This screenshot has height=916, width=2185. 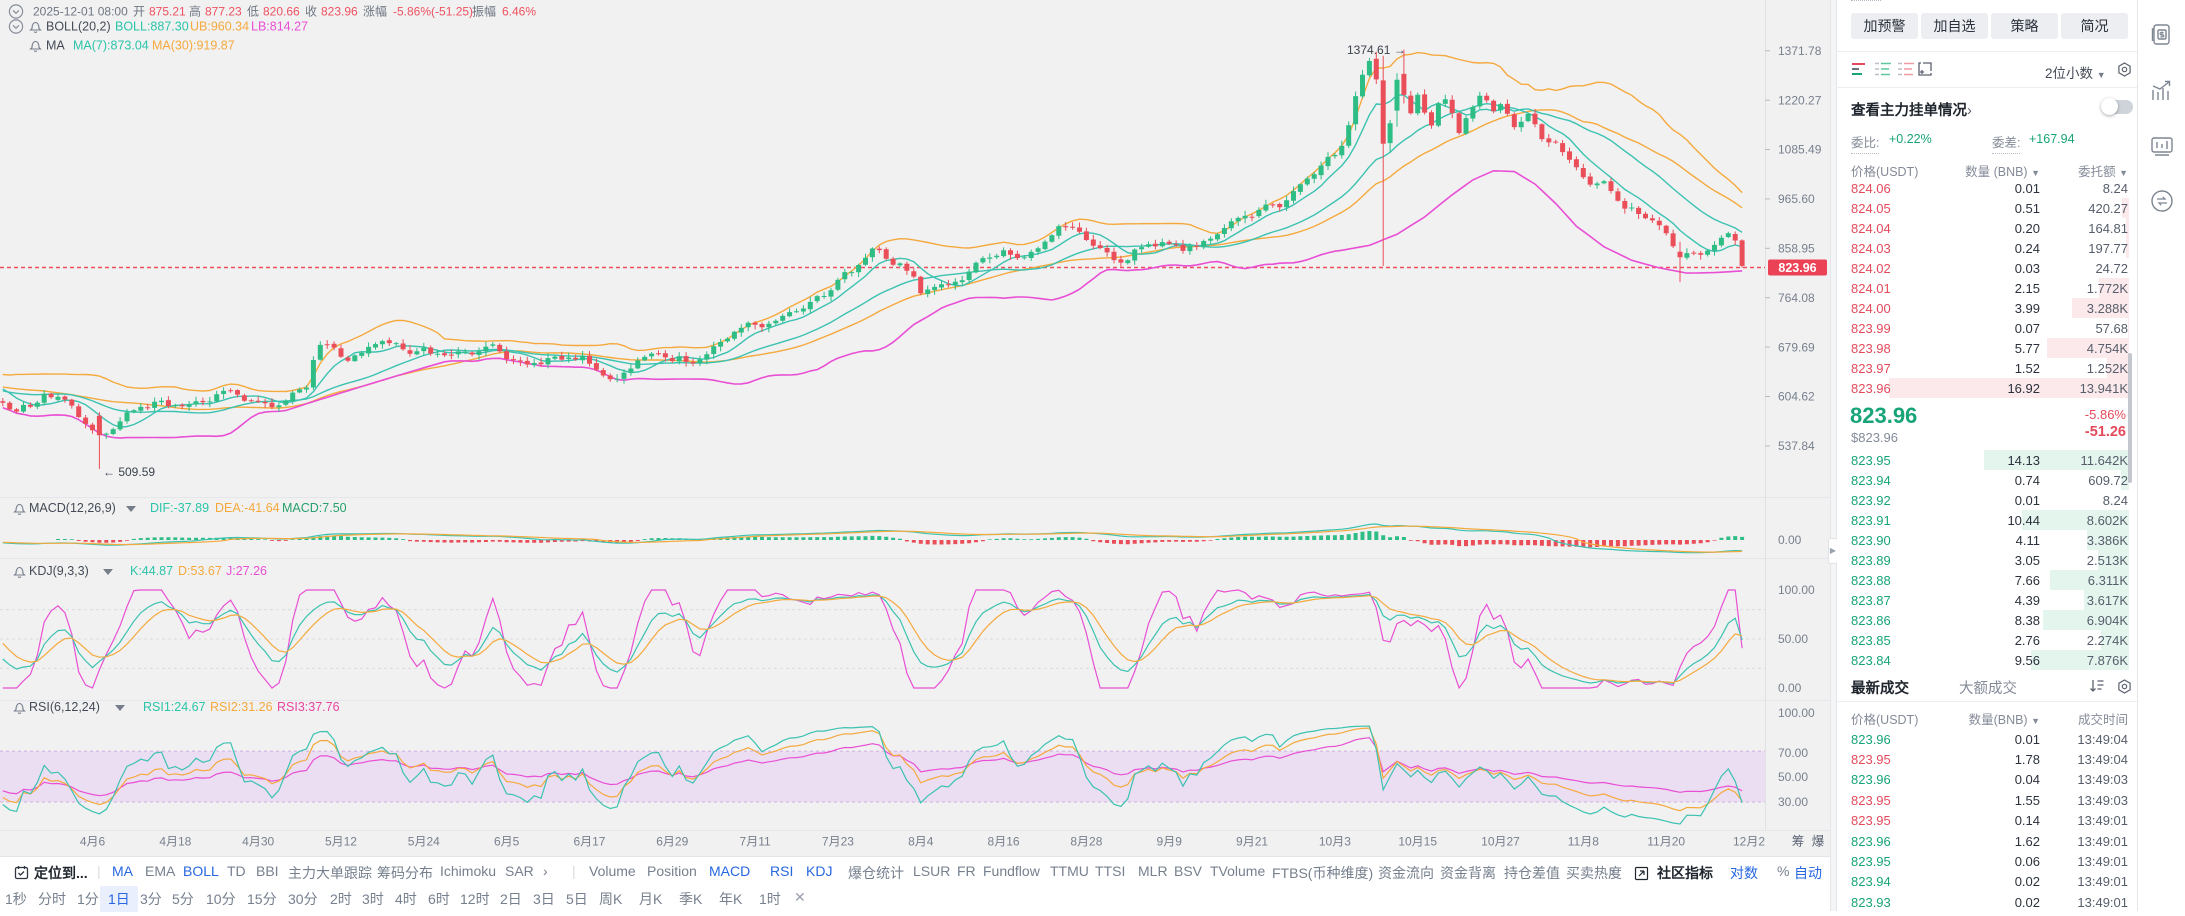 I want to click on svg-text: DIF:-37.89, so click(x=179, y=508).